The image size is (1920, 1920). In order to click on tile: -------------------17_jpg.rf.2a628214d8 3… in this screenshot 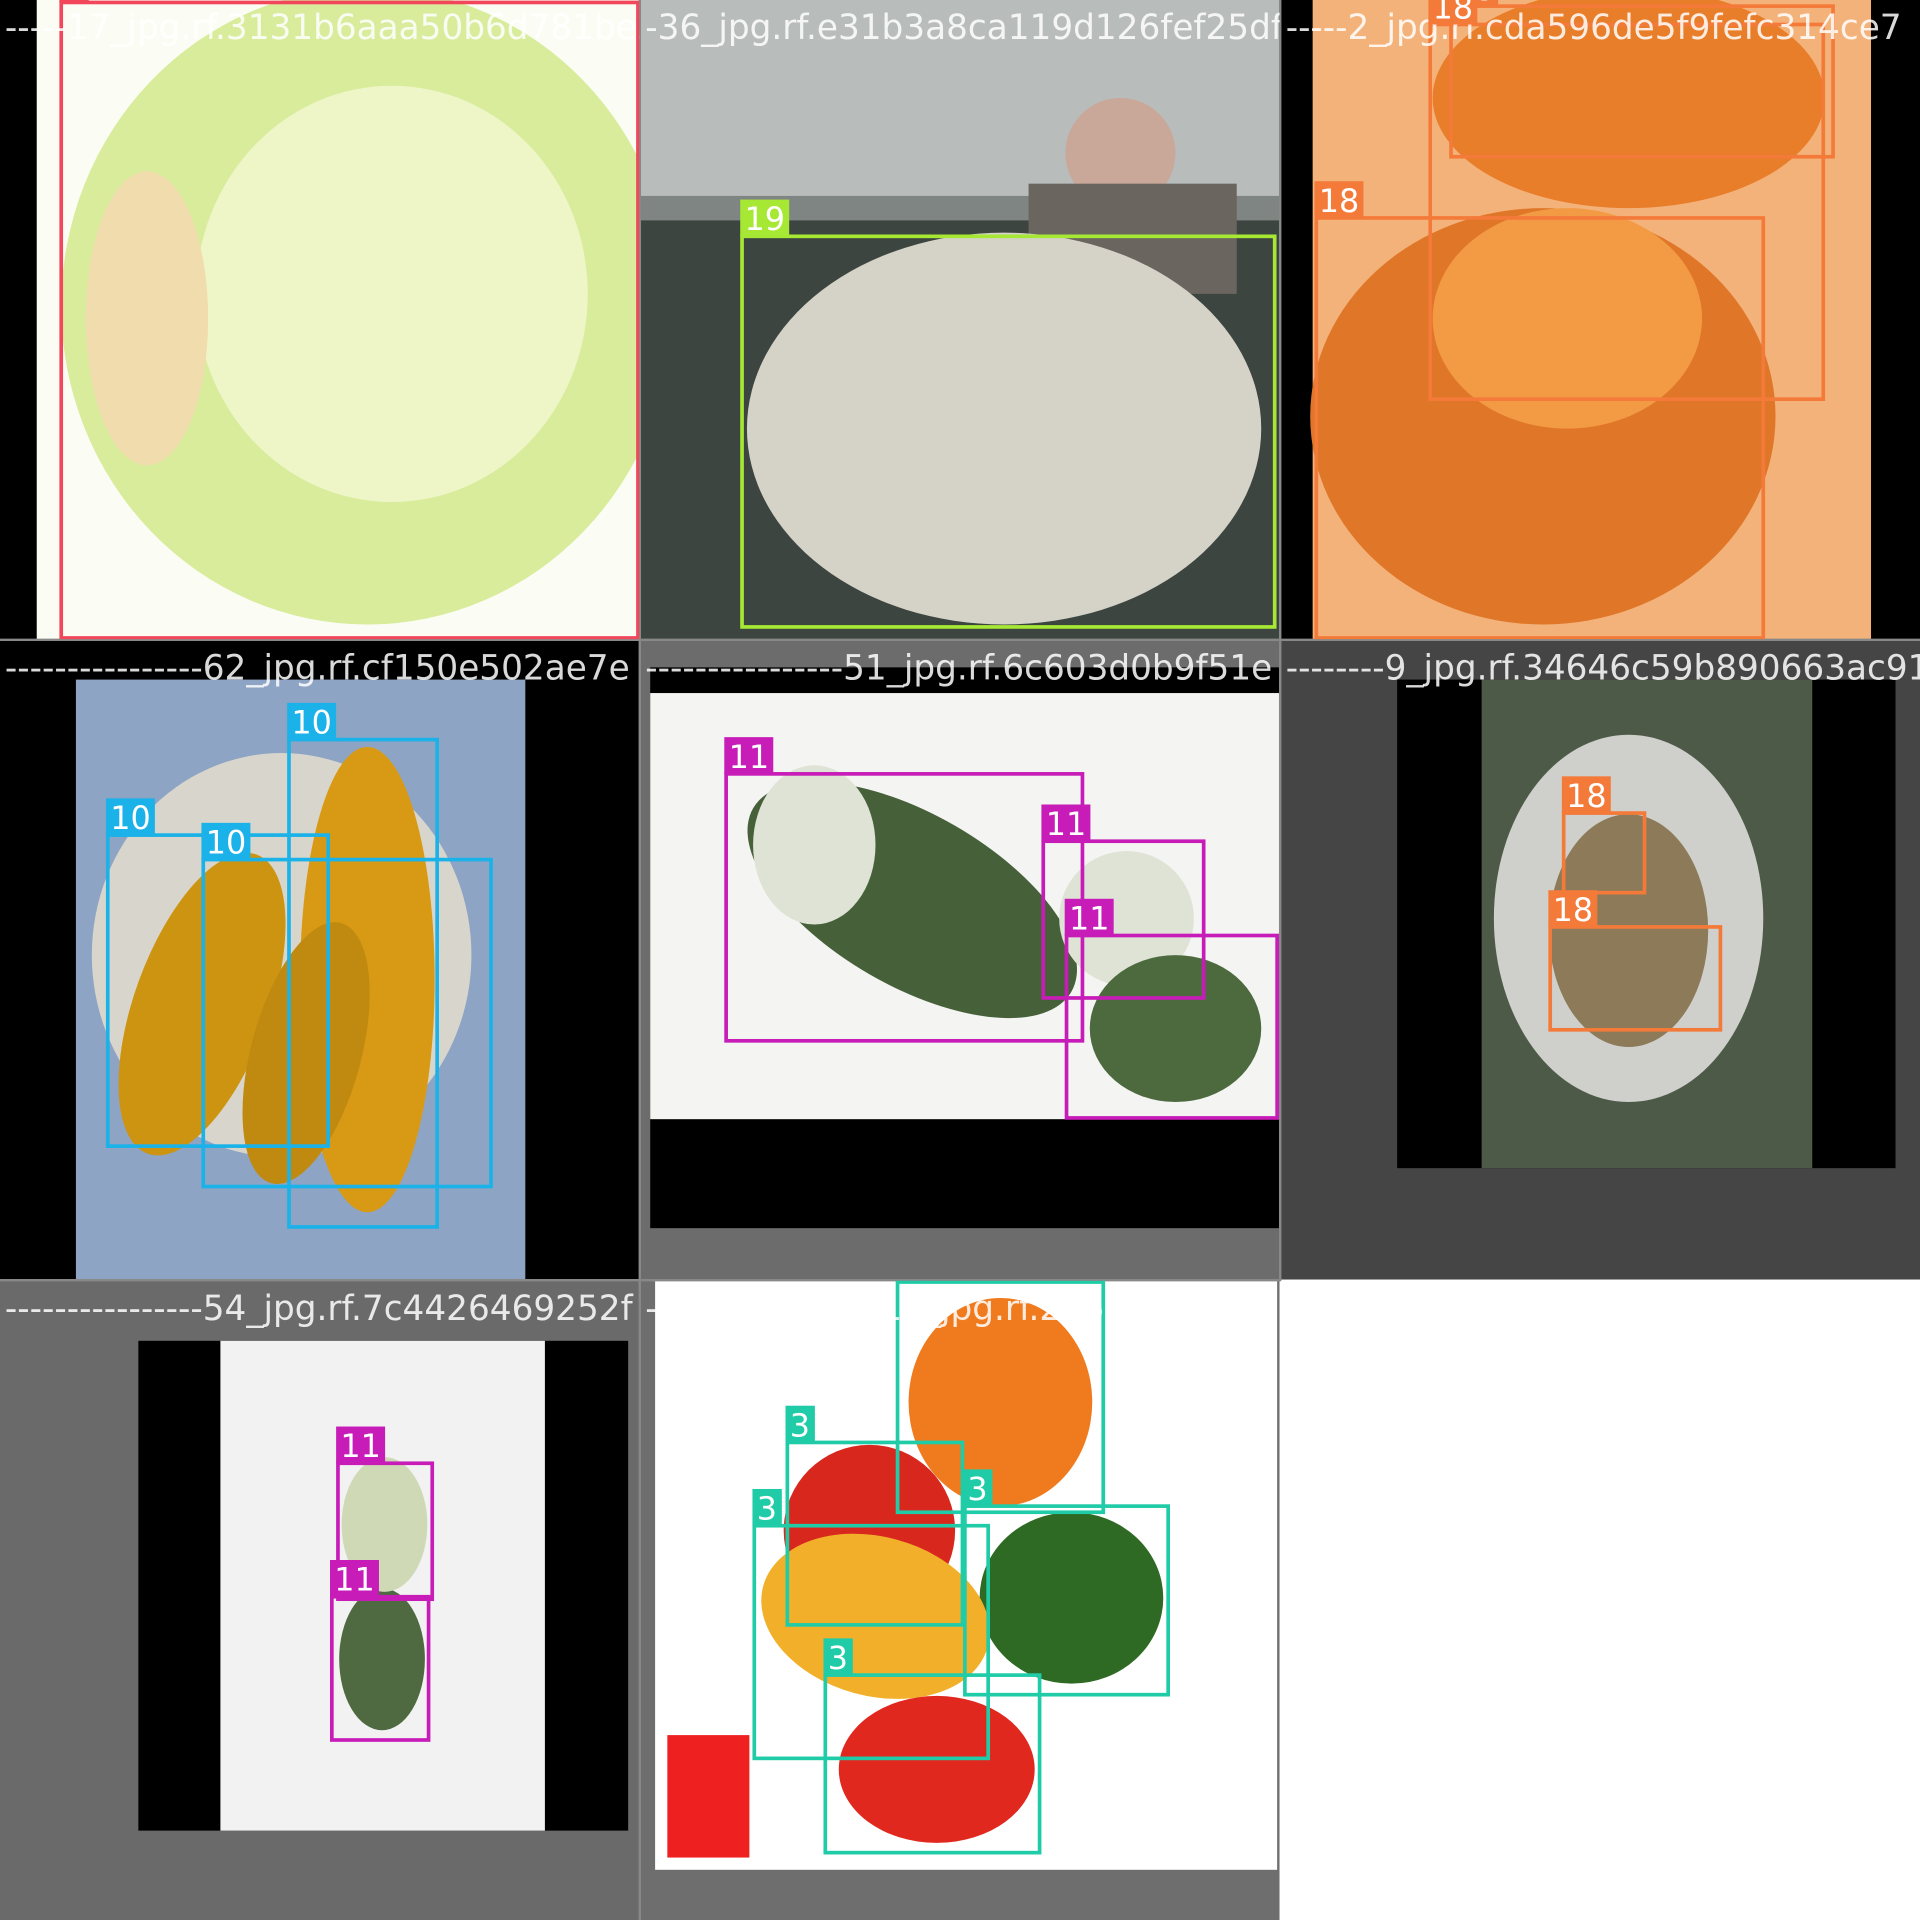, I will do `click(951, 1550)`.